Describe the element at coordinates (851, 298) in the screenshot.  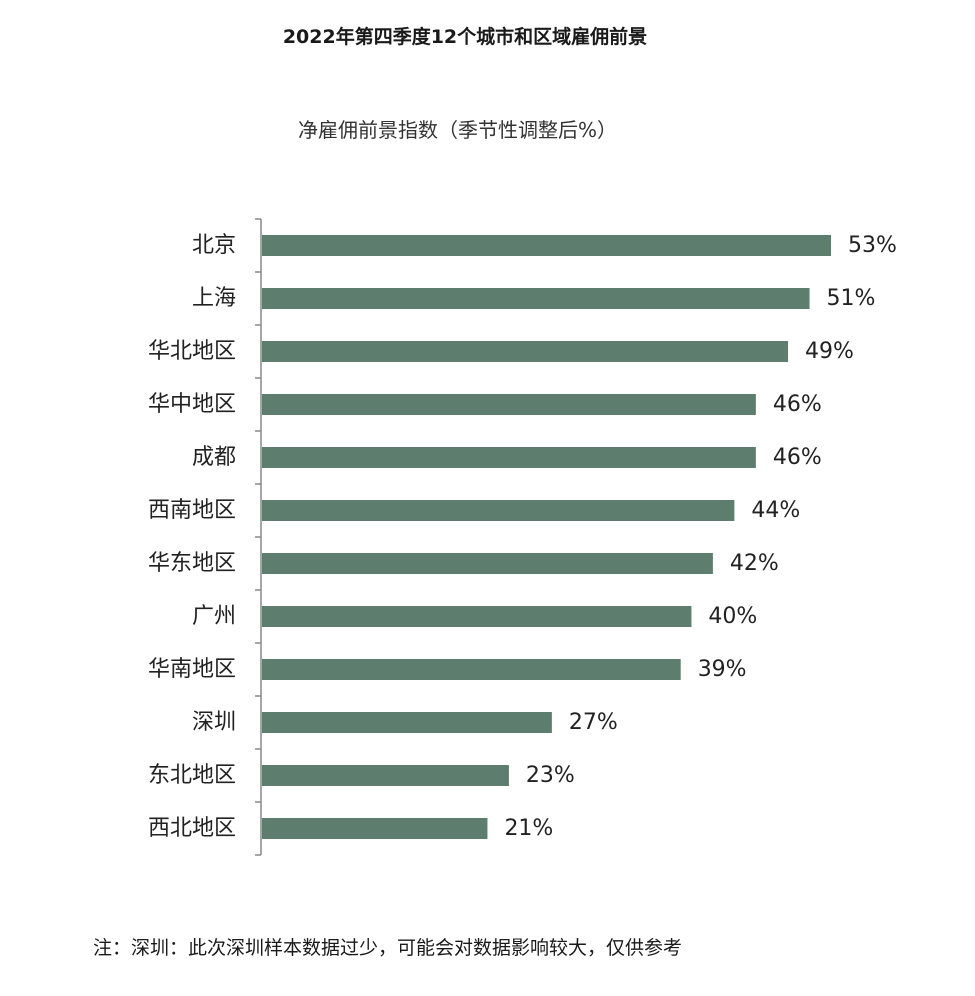
I see `data-label: 51%` at that location.